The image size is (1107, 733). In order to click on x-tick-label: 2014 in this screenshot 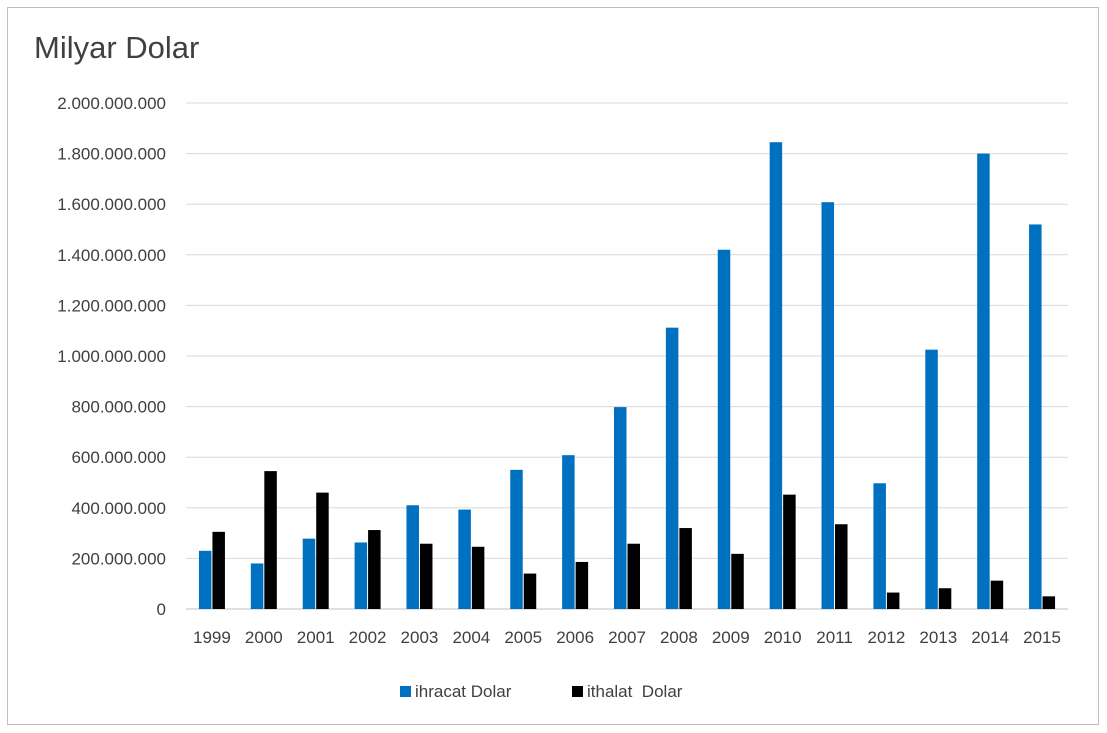, I will do `click(990, 637)`.